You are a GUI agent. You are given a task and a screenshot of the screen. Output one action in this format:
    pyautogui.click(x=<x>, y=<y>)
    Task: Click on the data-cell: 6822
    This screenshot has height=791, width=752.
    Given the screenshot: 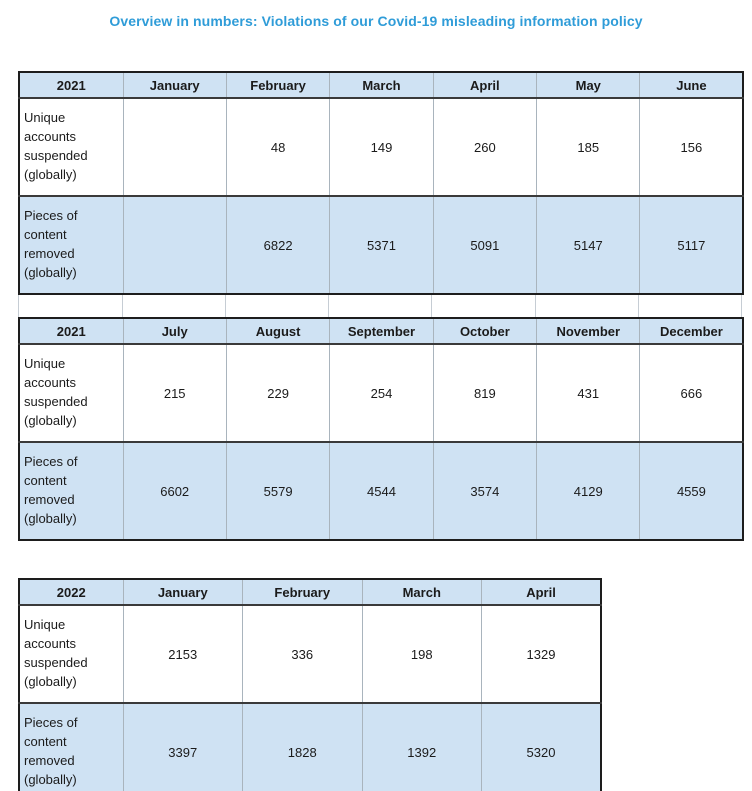 What is the action you would take?
    pyautogui.click(x=278, y=245)
    